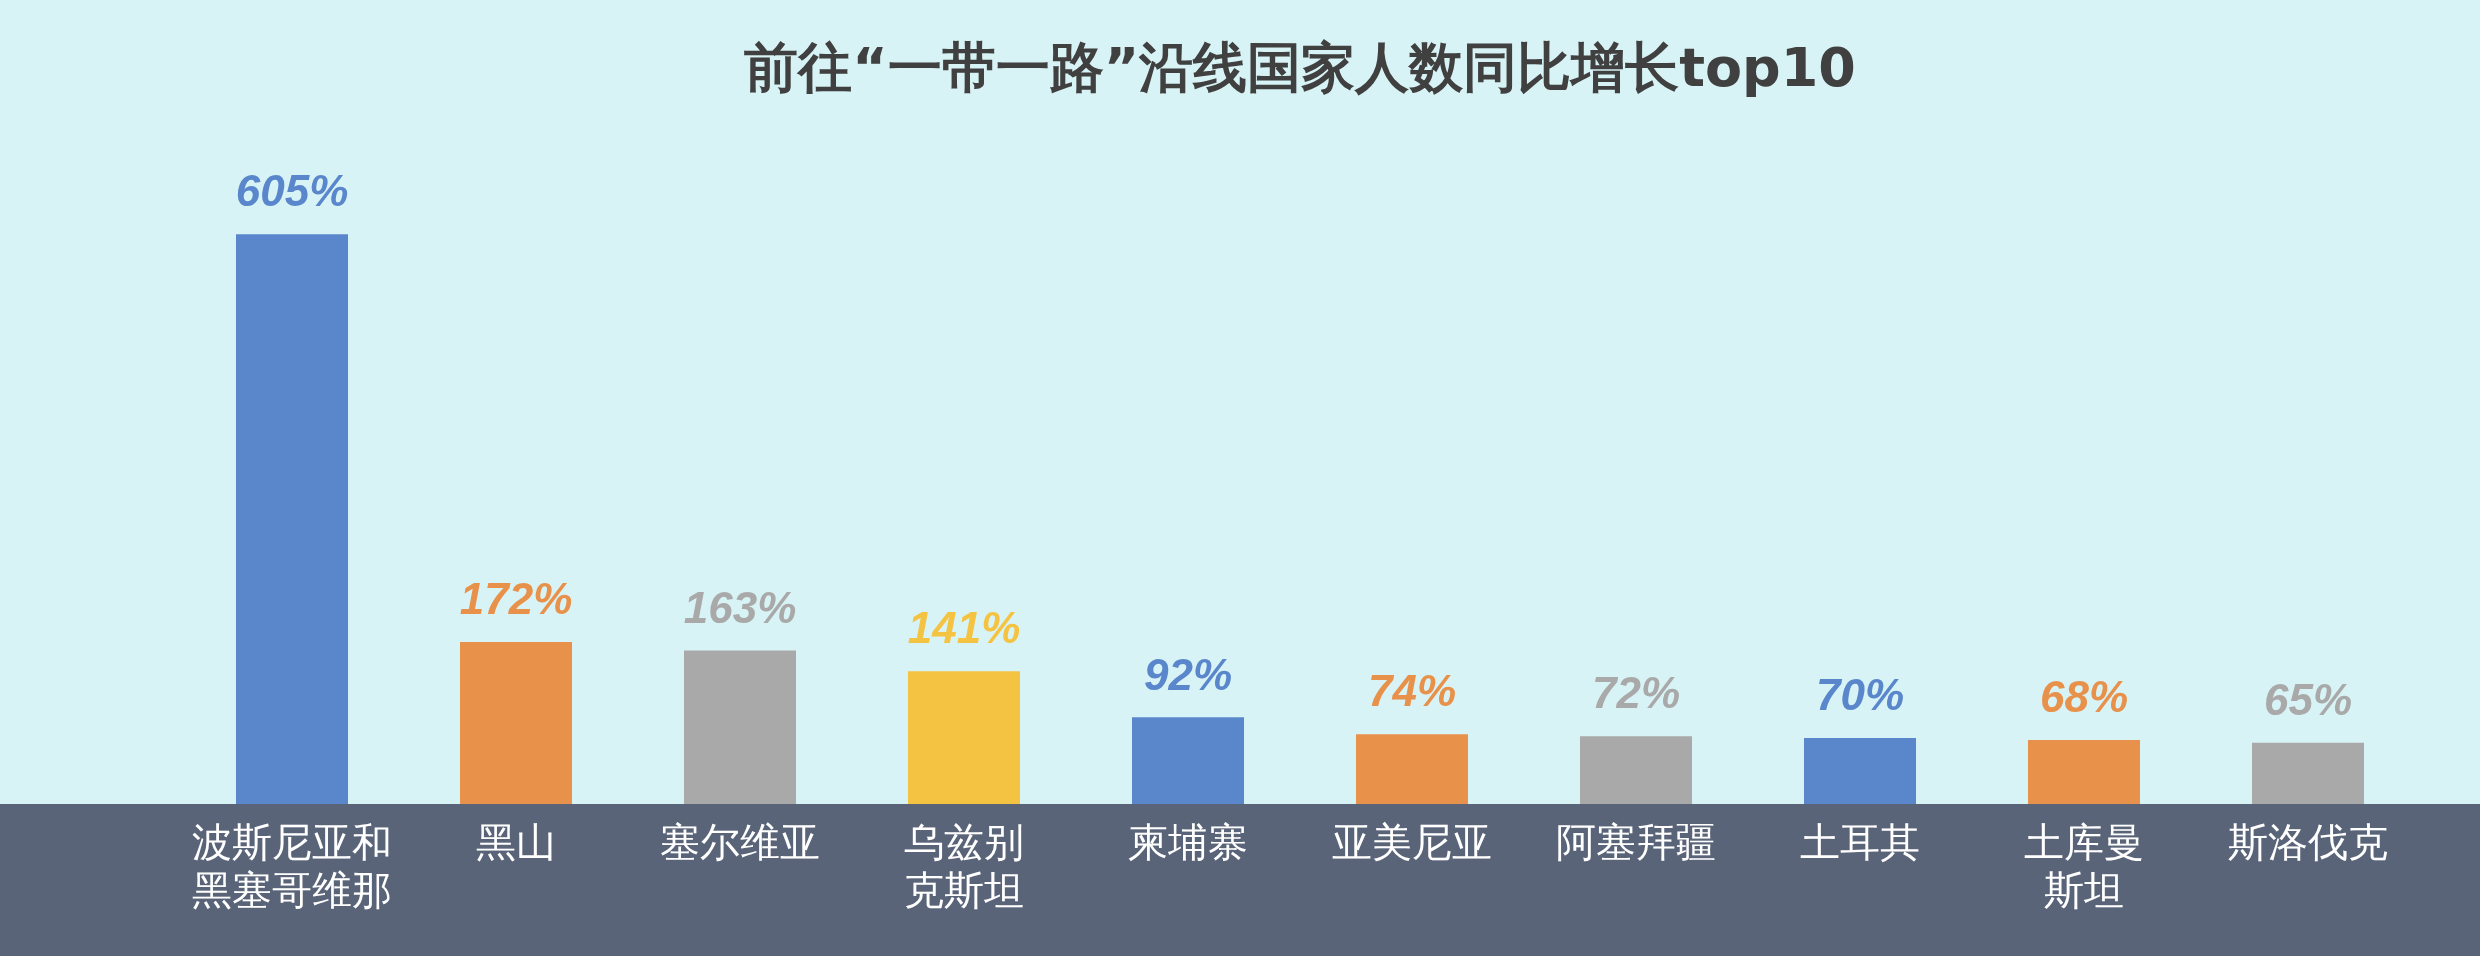  What do you see at coordinates (2308, 699) in the screenshot?
I see `data-label: 65%` at bounding box center [2308, 699].